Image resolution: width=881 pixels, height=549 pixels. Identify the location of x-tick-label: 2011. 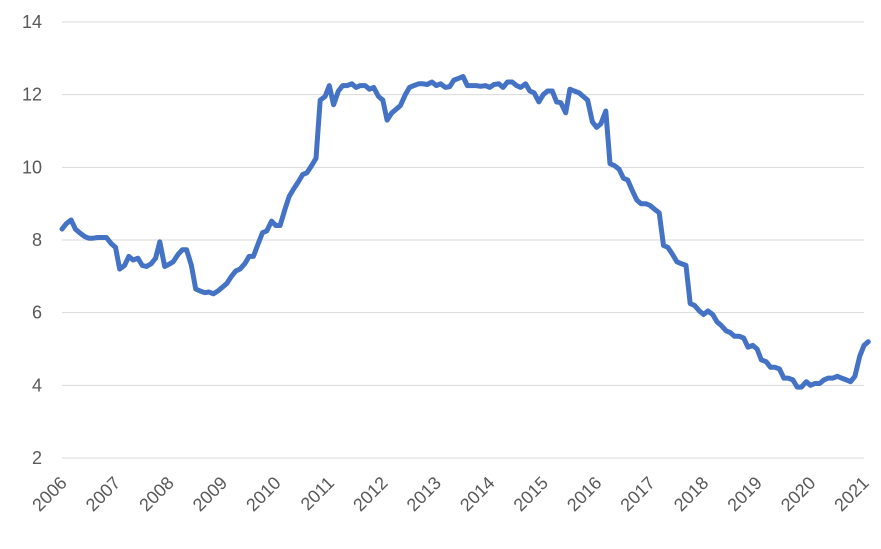
(318, 494).